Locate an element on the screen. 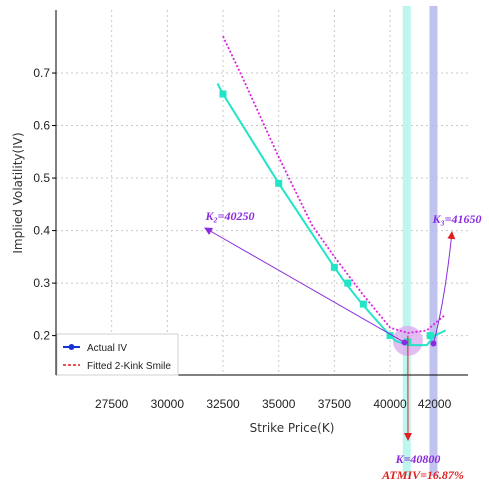 The width and height of the screenshot is (489, 489). k3-arrow is located at coordinates (444, 287).